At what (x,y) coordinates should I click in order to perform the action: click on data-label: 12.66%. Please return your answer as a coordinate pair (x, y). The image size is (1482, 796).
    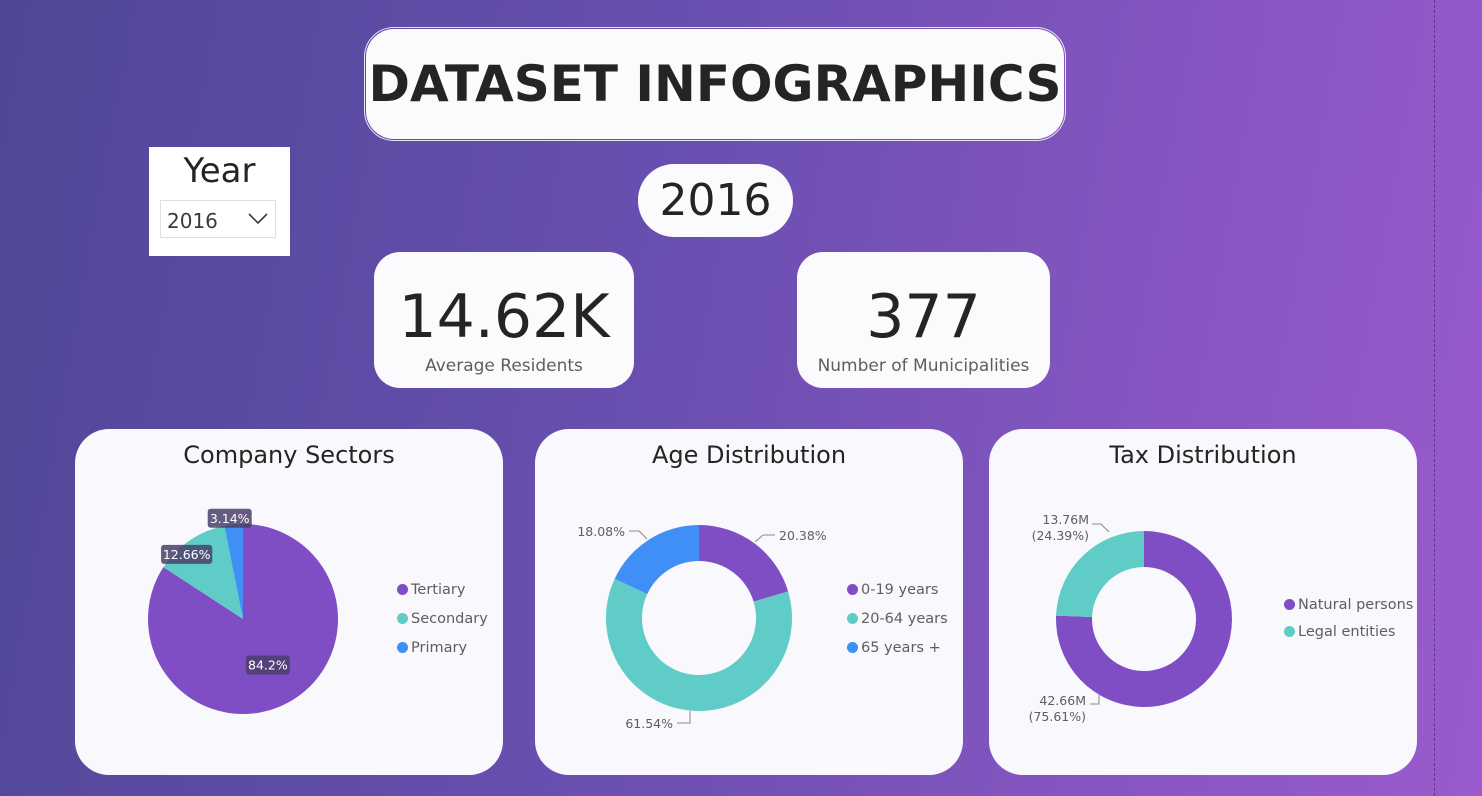
    Looking at the image, I should click on (187, 554).